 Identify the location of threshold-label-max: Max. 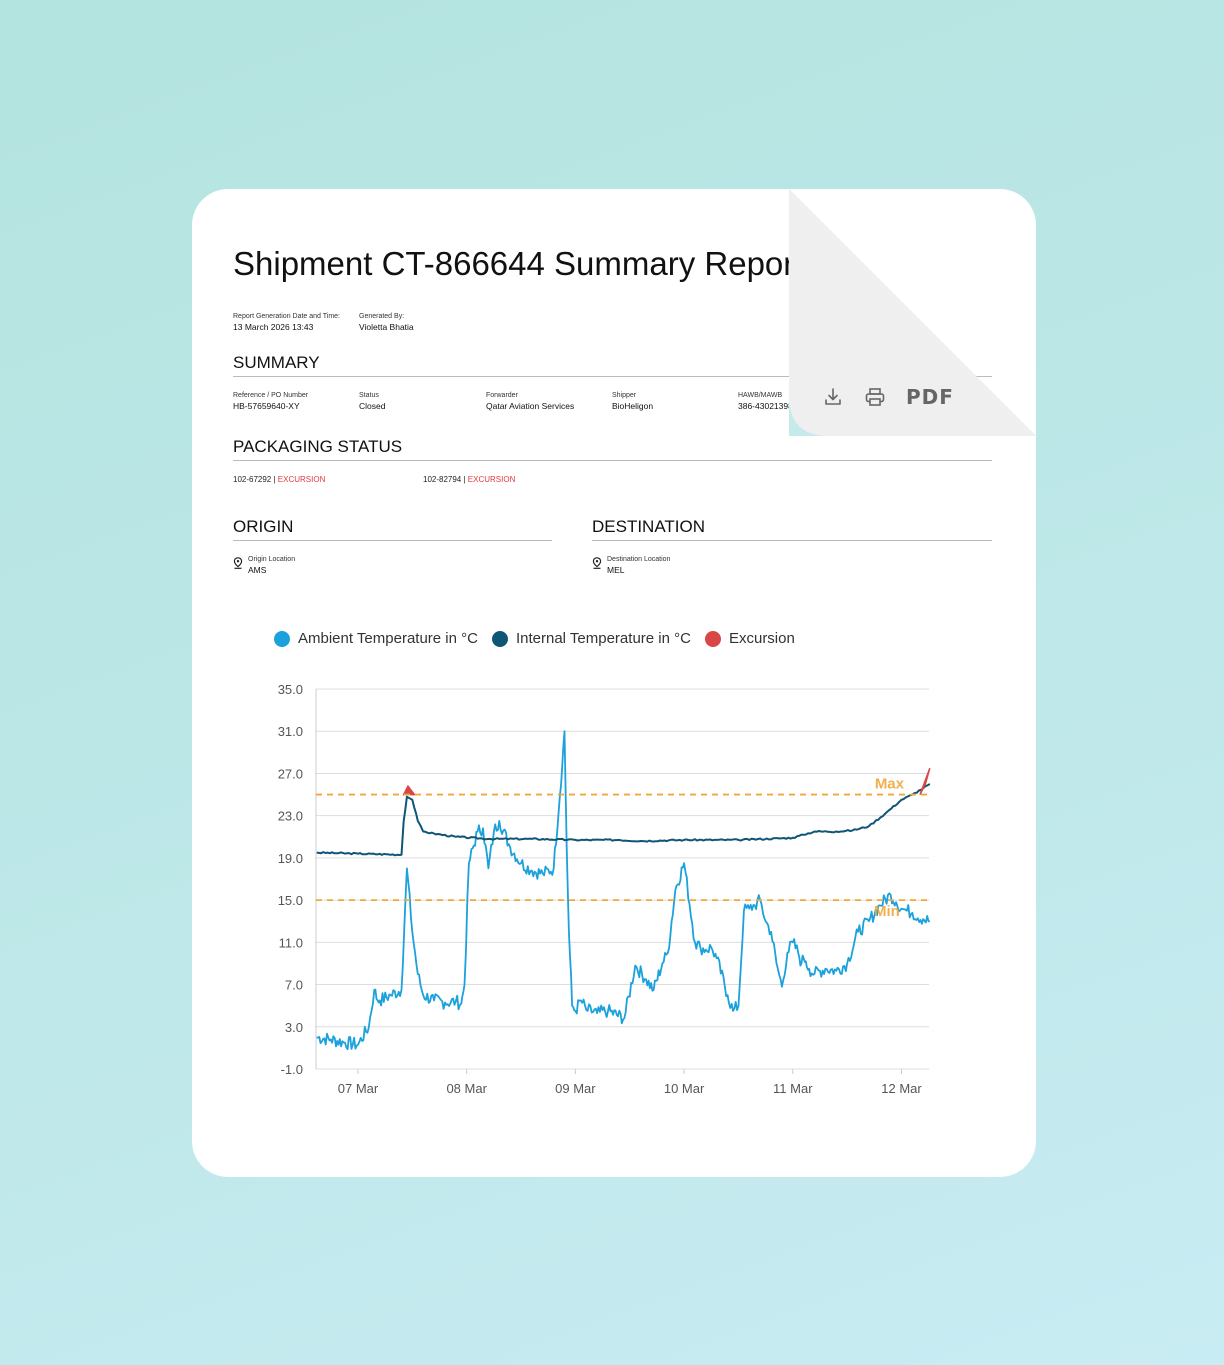
(890, 784).